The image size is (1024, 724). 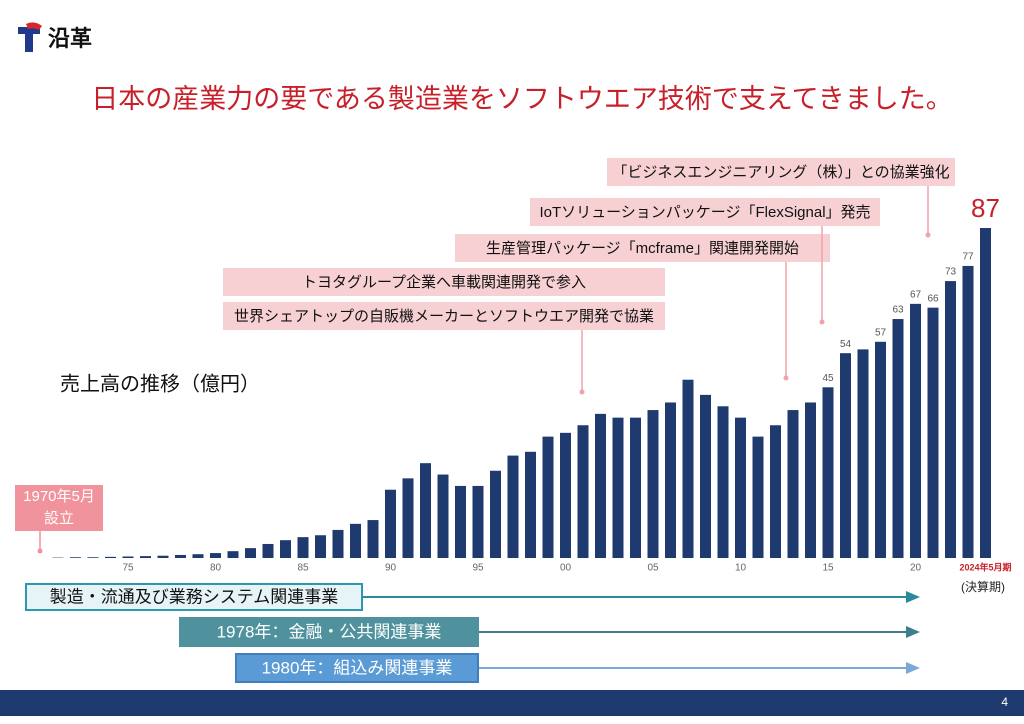 What do you see at coordinates (983, 586) in the screenshot?
I see `x-axis-note: (決算期)` at bounding box center [983, 586].